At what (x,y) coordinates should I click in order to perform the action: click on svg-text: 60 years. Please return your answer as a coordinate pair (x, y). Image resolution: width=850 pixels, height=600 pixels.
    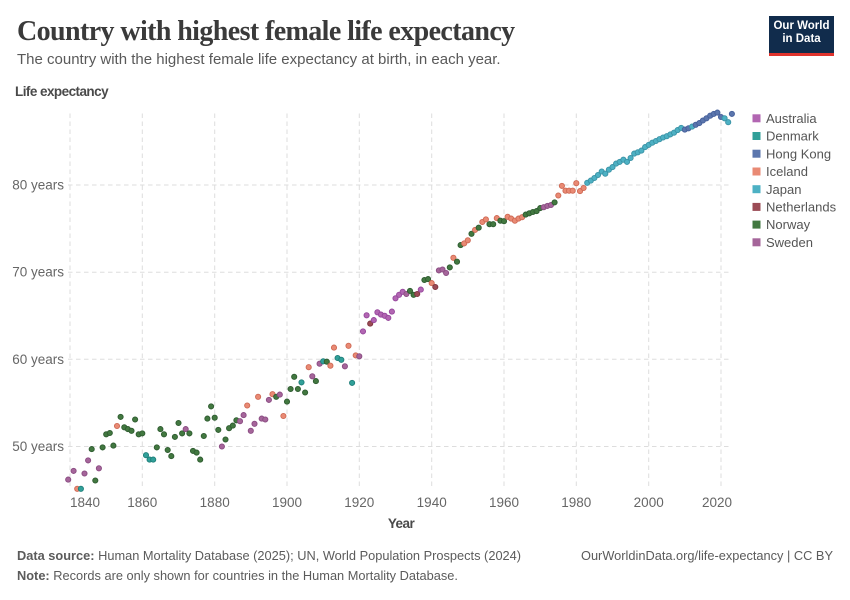
    Looking at the image, I should click on (38, 359).